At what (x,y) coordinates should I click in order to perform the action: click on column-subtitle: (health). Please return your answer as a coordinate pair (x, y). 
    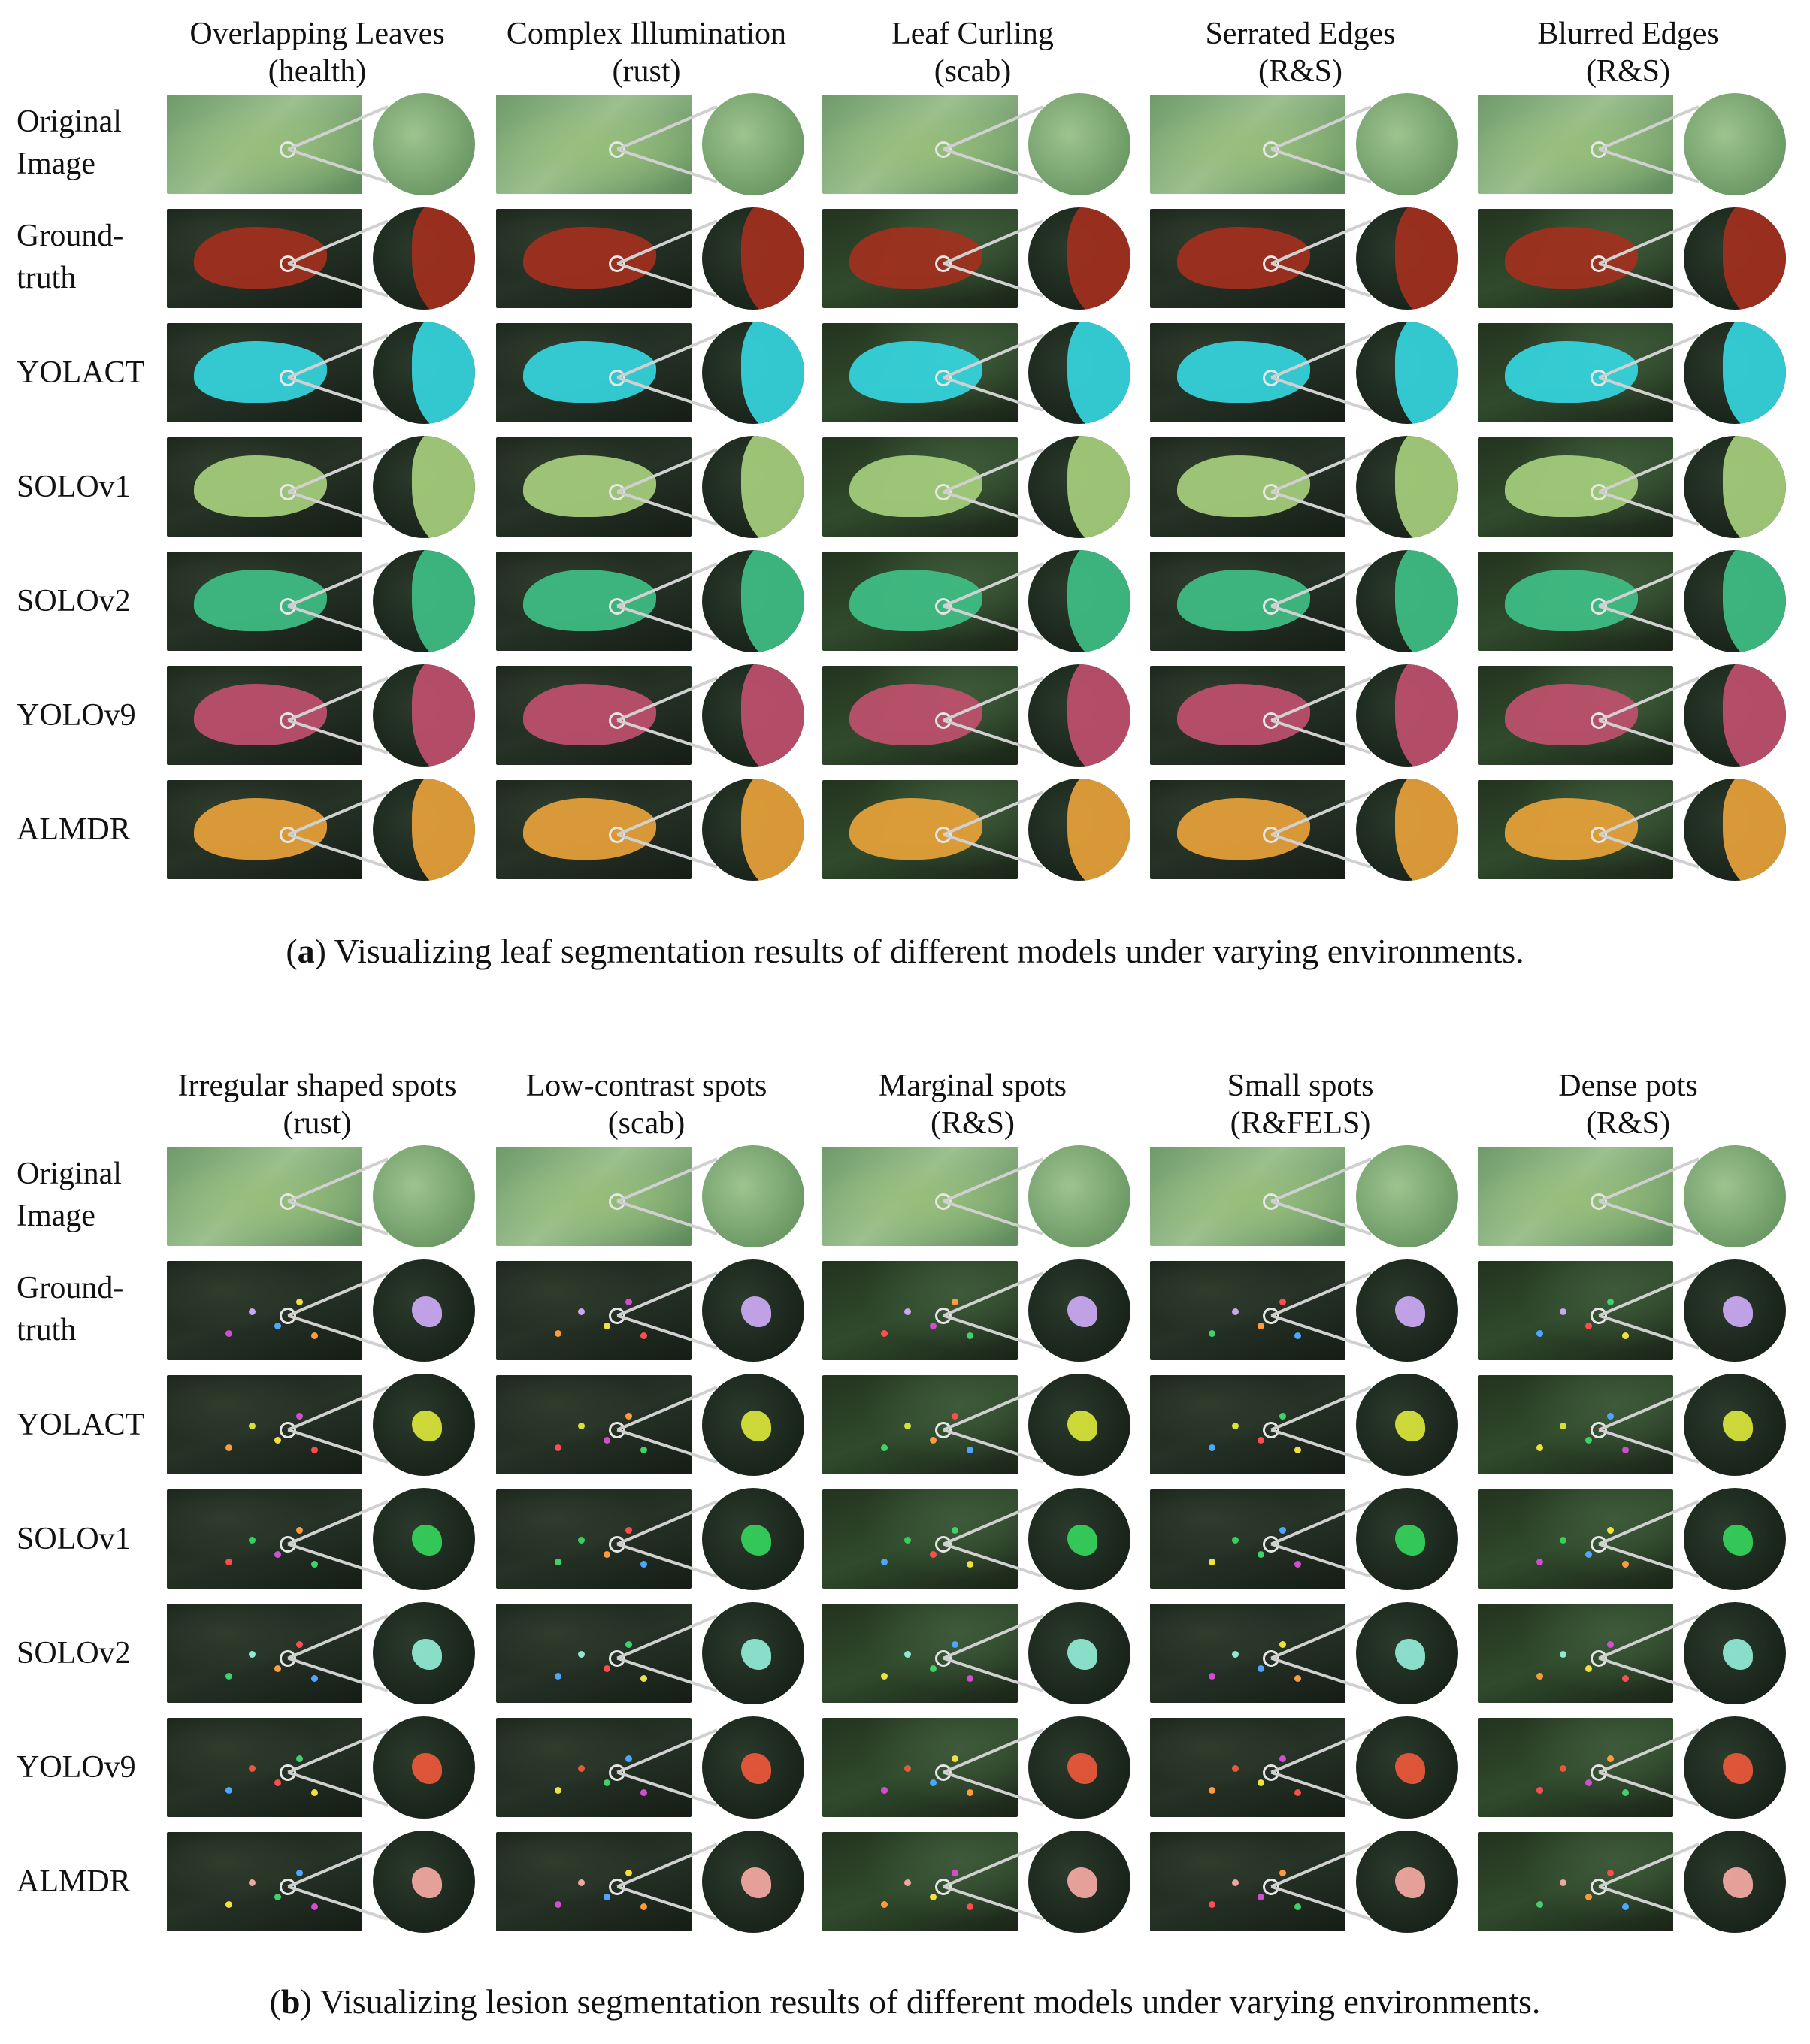
    Looking at the image, I should click on (317, 71).